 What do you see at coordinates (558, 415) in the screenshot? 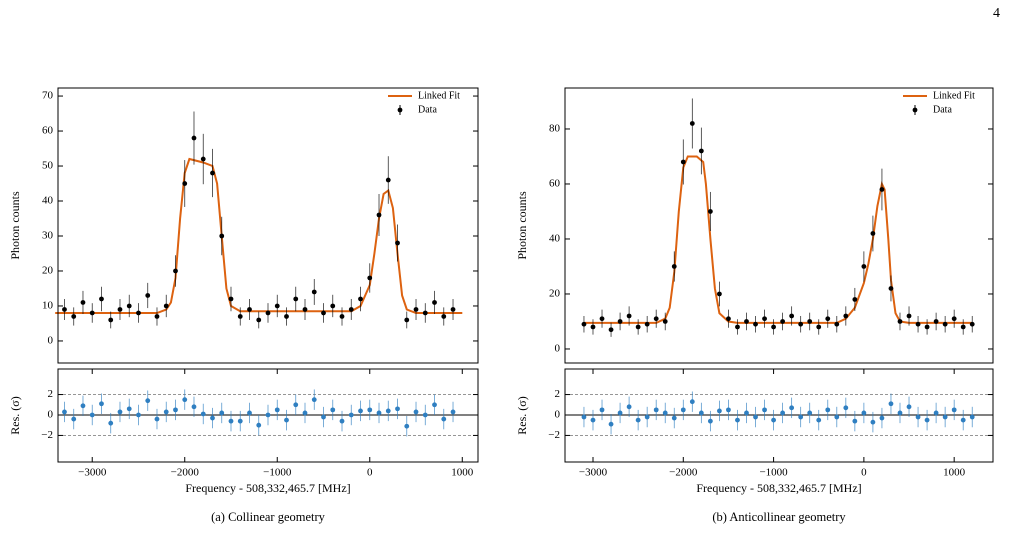
I see `y-tick-label: 0` at bounding box center [558, 415].